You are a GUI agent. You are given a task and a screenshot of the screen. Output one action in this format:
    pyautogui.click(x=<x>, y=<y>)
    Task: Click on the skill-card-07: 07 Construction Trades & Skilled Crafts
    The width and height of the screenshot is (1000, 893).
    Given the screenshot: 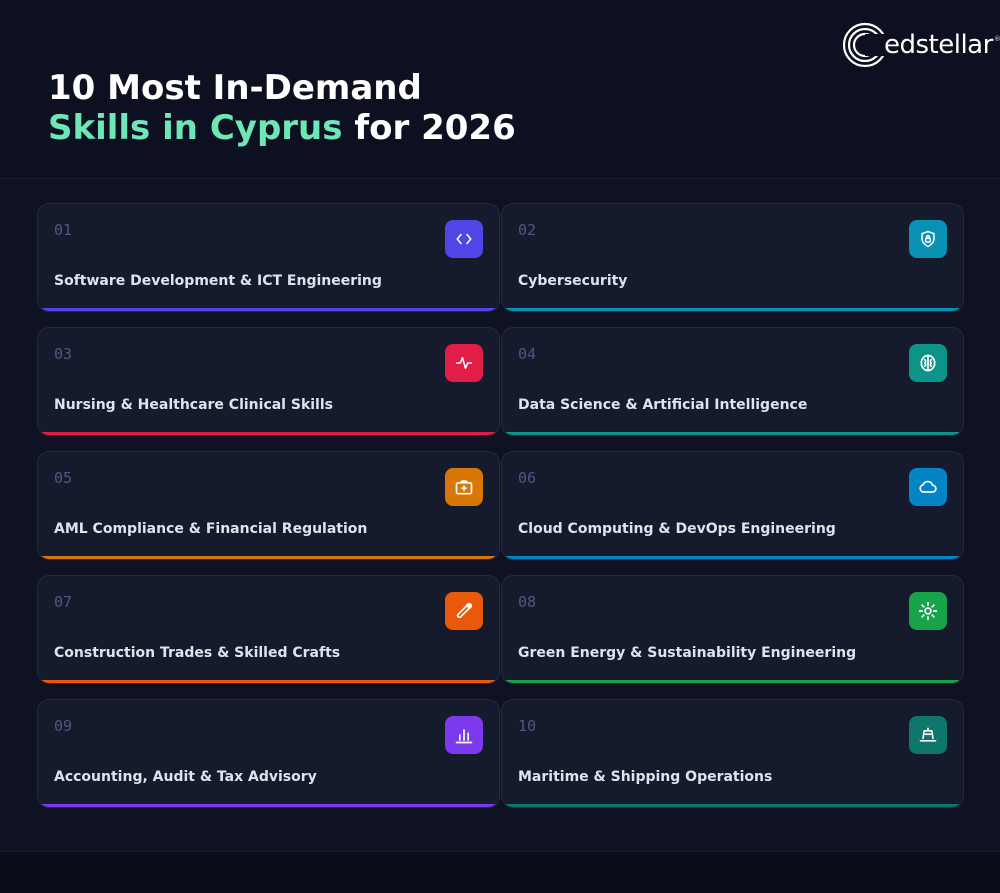 What is the action you would take?
    pyautogui.click(x=268, y=629)
    